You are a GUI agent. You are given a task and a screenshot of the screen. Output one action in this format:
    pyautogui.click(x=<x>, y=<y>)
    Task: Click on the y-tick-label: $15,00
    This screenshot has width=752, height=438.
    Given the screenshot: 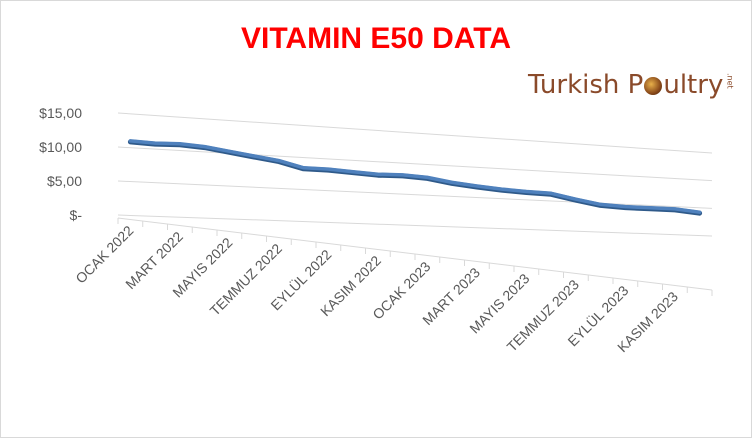 What is the action you would take?
    pyautogui.click(x=60, y=113)
    